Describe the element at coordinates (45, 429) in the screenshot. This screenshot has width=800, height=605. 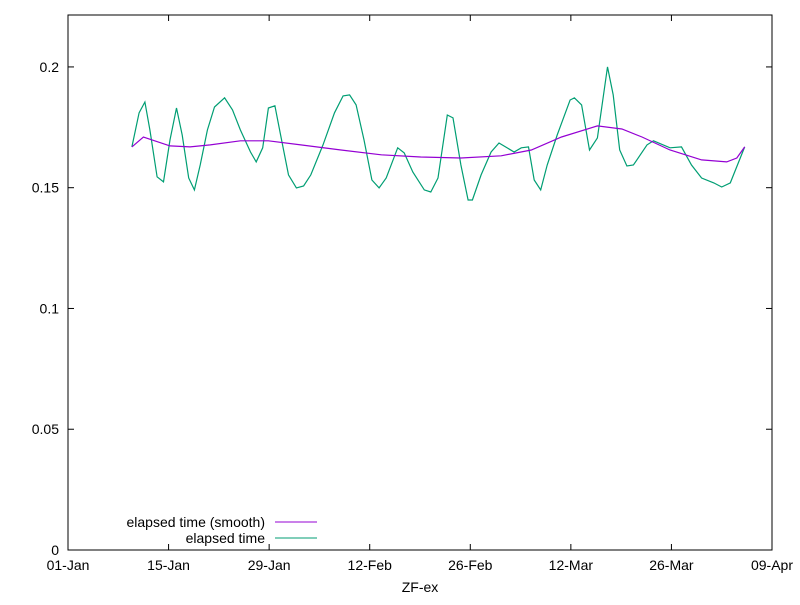
I see `y-tick-label: 0.05` at that location.